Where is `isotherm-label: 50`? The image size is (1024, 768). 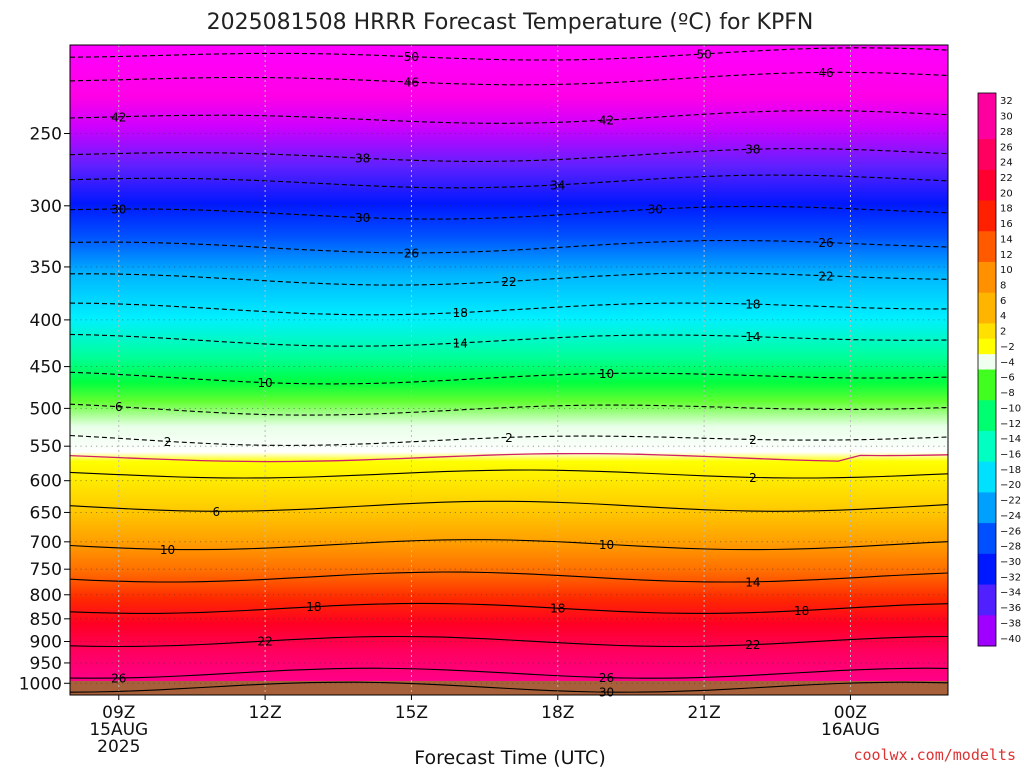 isotherm-label: 50 is located at coordinates (411, 57).